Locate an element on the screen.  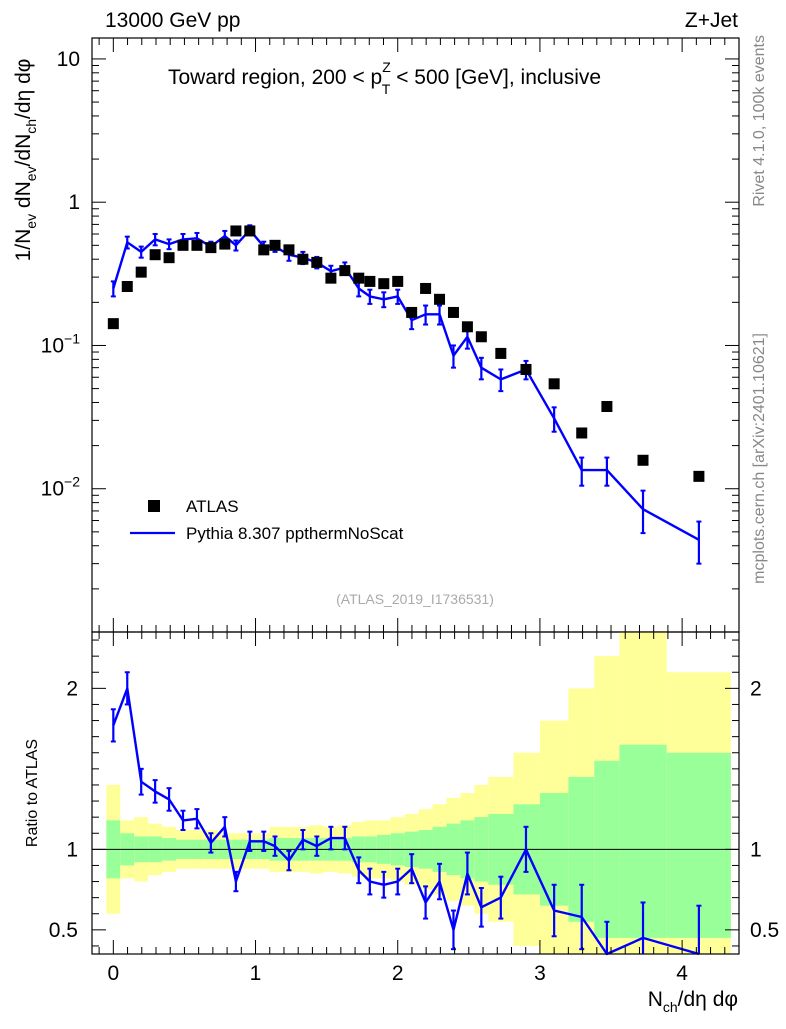
ratio-y-tick-label-right: 0.5 is located at coordinates (764, 930).